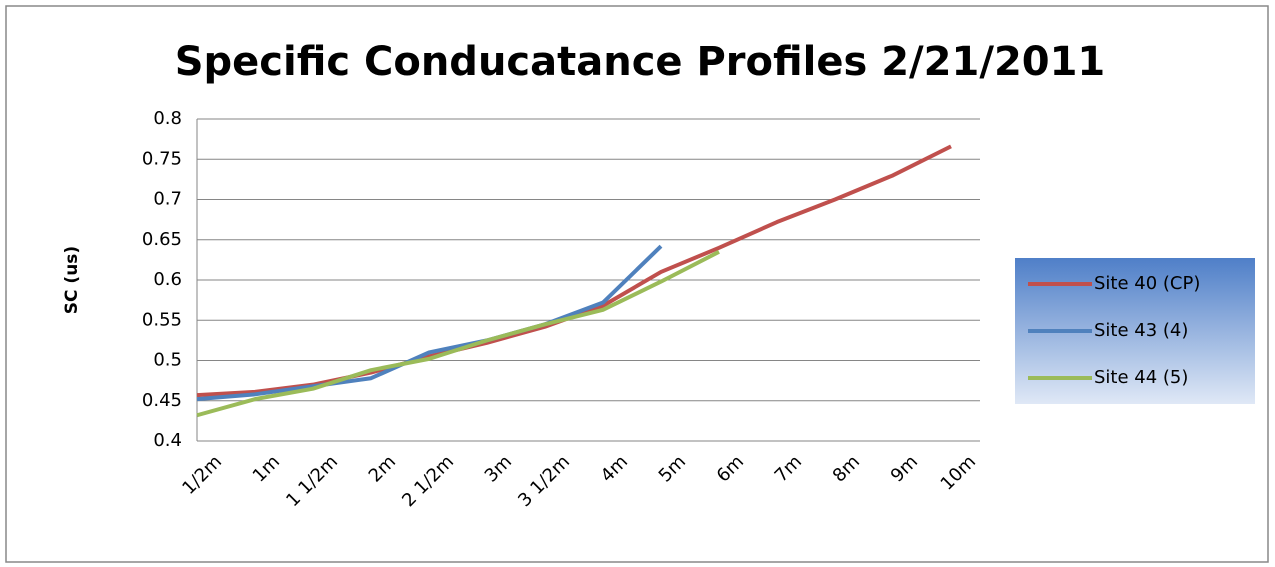  What do you see at coordinates (72, 280) in the screenshot?
I see `y-axis-label: SC (us)` at bounding box center [72, 280].